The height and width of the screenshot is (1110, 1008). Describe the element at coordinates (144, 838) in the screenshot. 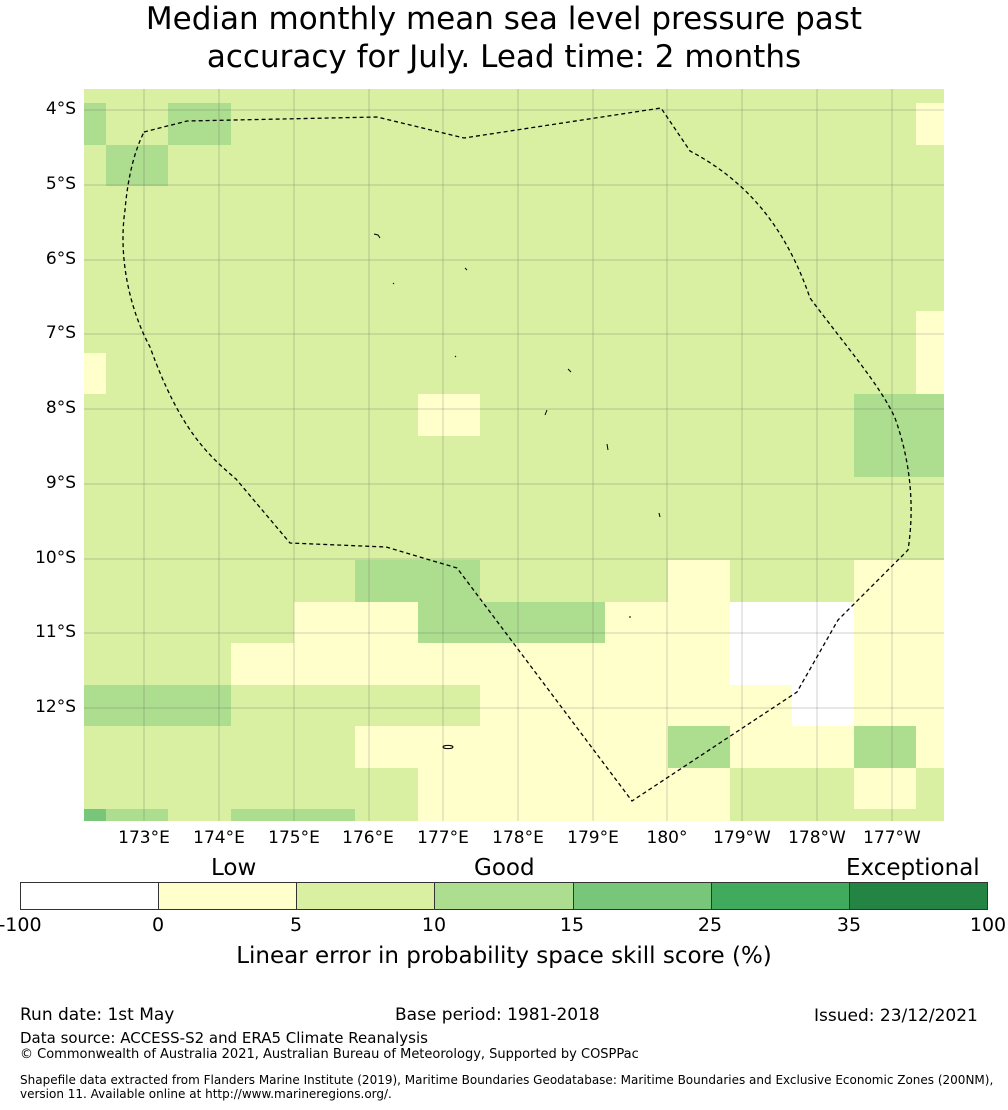

I see `lon-label: 173°E` at that location.